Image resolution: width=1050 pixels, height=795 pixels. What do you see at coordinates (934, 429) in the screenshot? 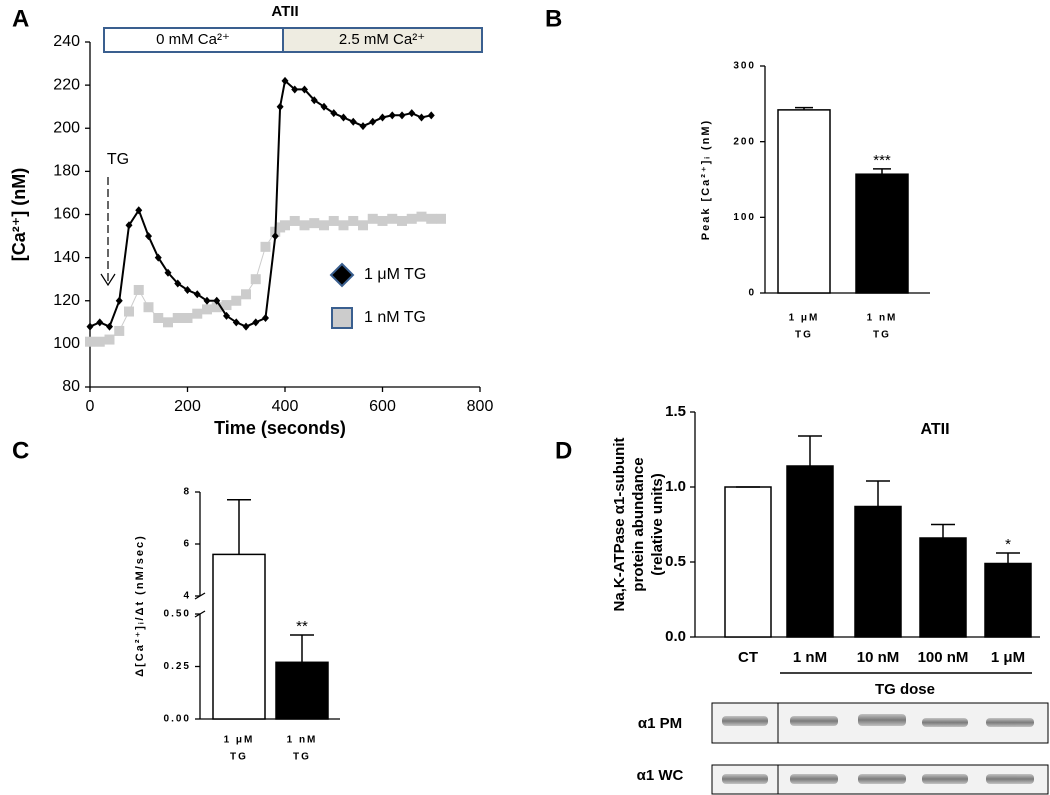
I see `chart-title: ATII` at bounding box center [934, 429].